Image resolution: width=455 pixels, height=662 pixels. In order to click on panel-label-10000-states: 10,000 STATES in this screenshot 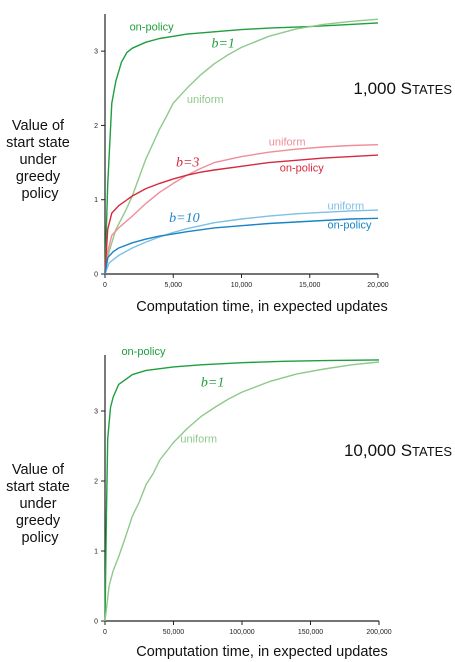, I will do `click(398, 450)`.